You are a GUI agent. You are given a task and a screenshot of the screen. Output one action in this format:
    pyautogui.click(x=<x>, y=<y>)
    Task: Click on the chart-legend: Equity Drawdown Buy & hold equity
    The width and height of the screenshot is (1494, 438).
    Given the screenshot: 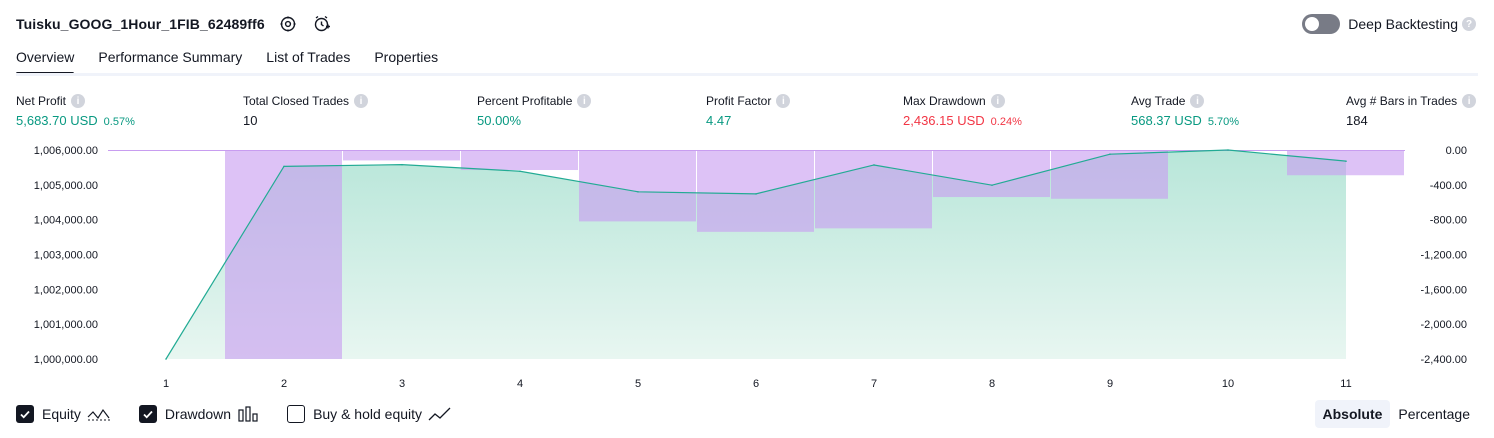 What is the action you would take?
    pyautogui.click(x=248, y=414)
    